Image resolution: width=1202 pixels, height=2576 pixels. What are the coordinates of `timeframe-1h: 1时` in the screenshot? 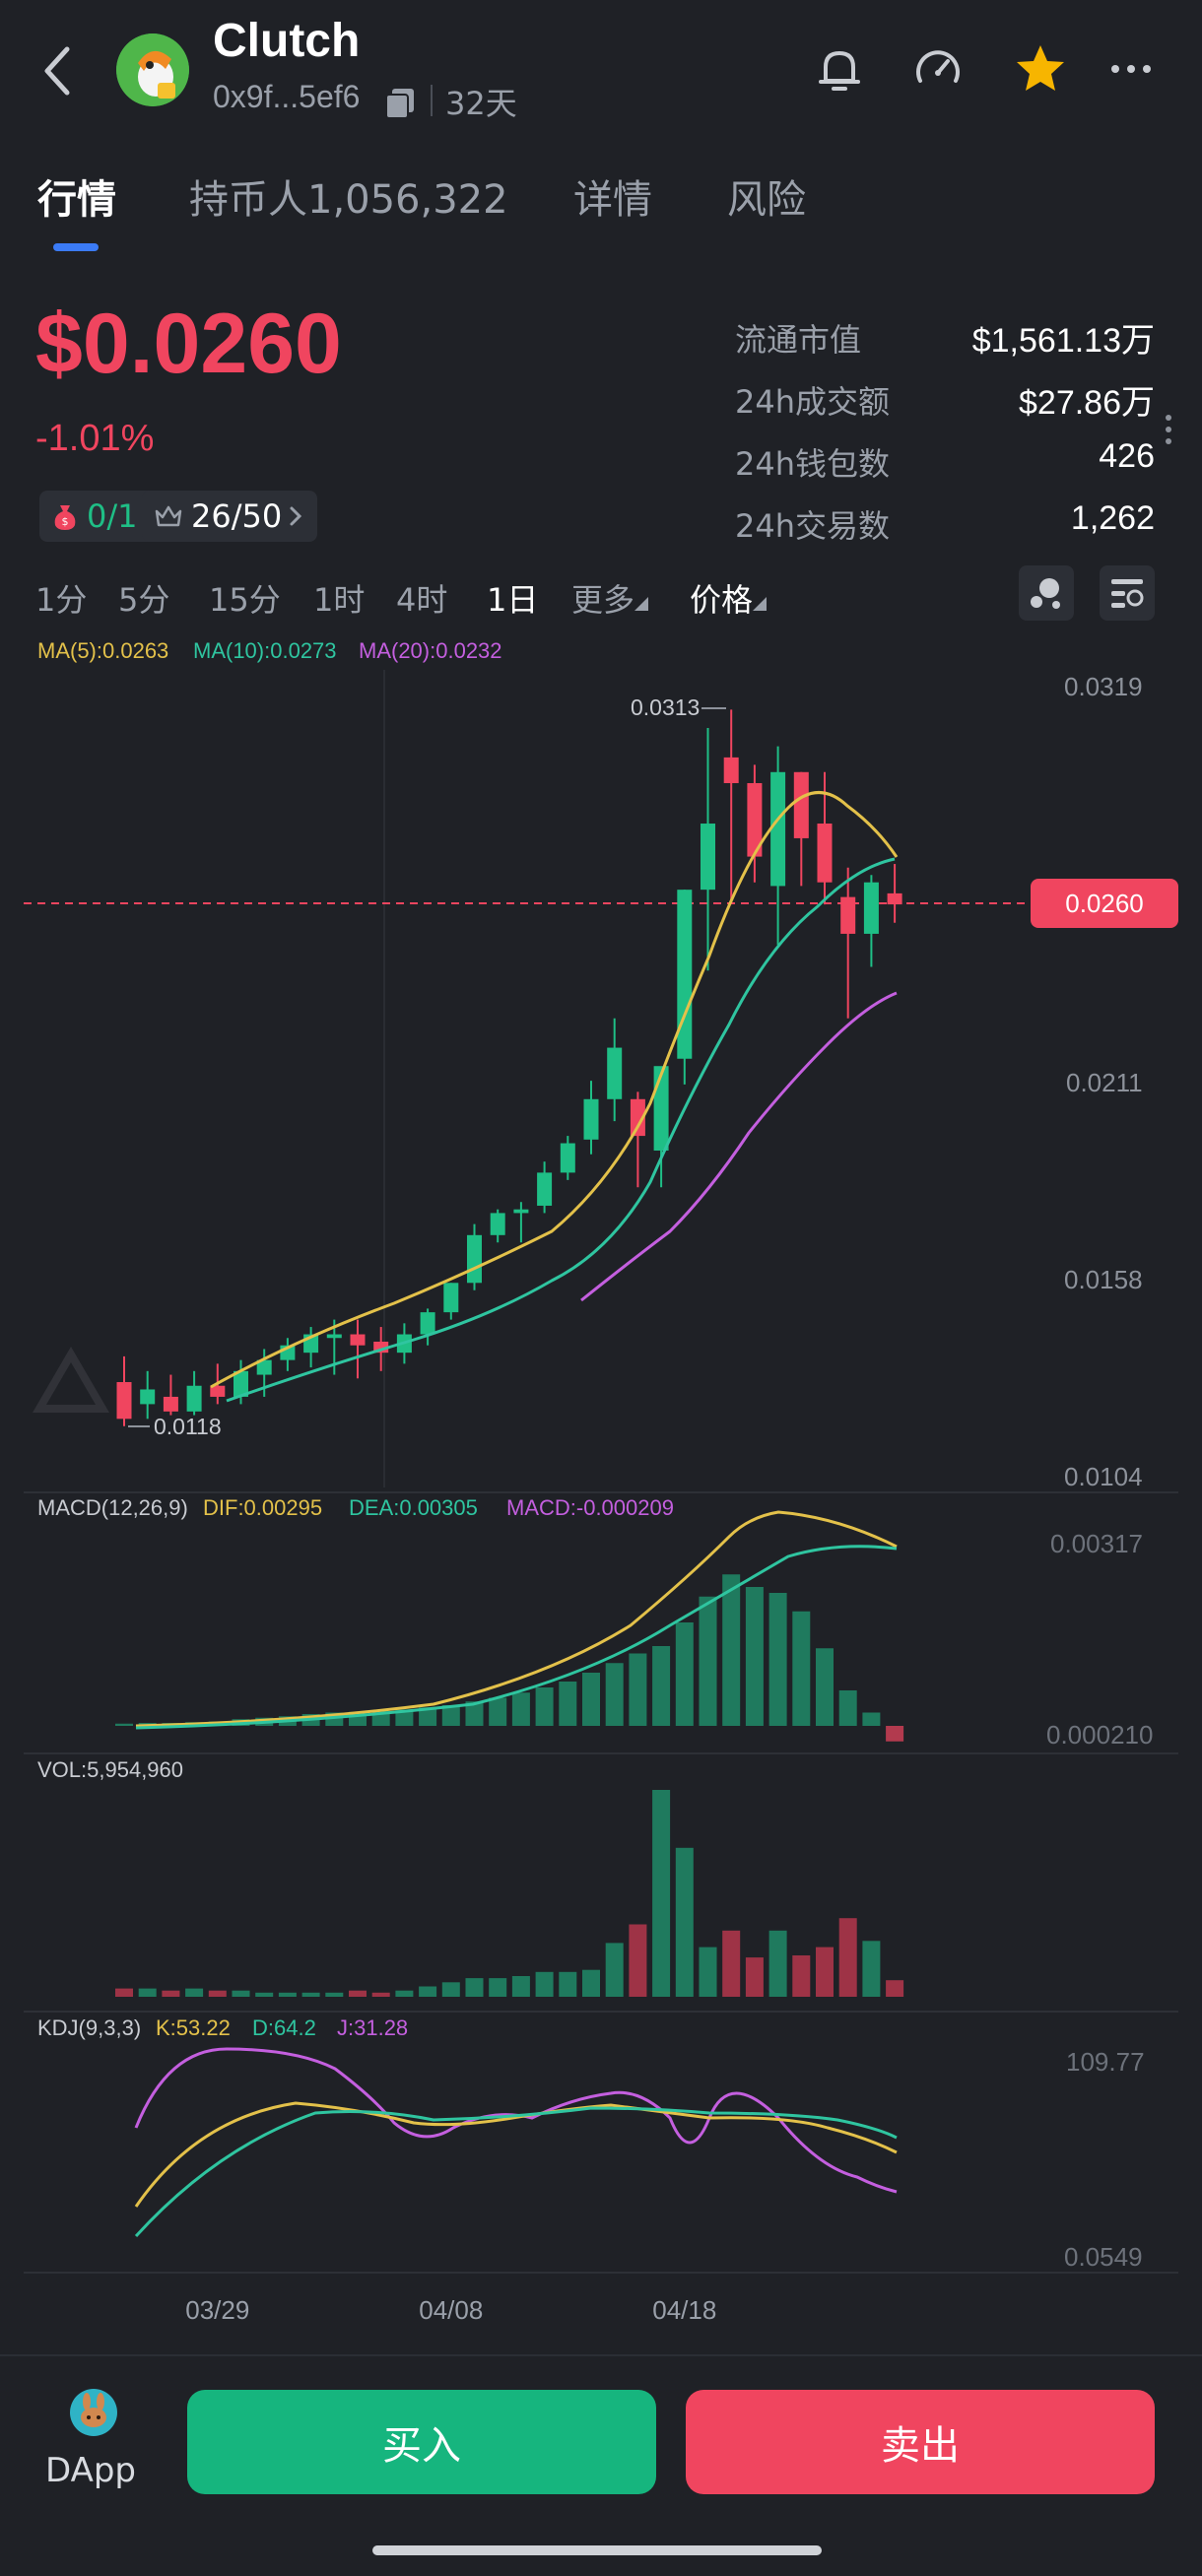 It's located at (339, 600).